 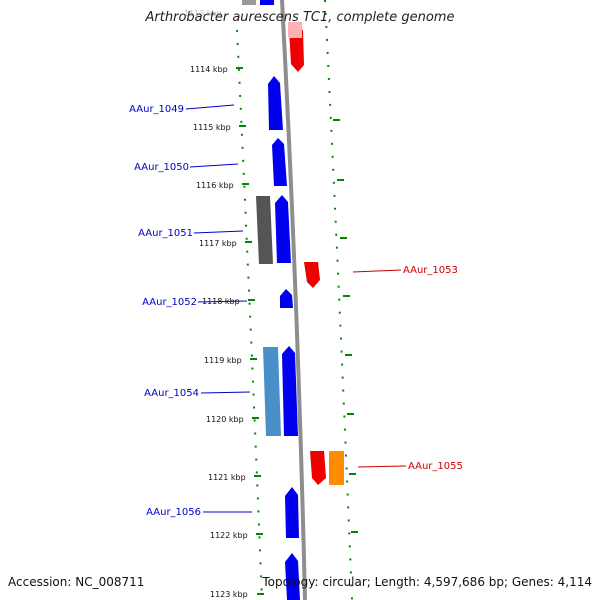 What do you see at coordinates (264, 230) in the screenshot?
I see `gene-aaur-1051-gray` at bounding box center [264, 230].